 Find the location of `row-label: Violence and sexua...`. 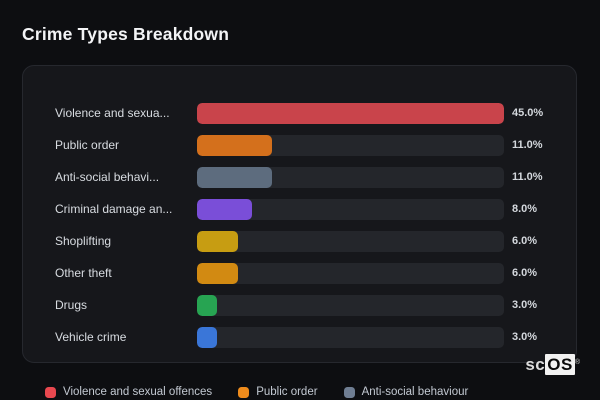

row-label: Violence and sexua... is located at coordinates (112, 113).